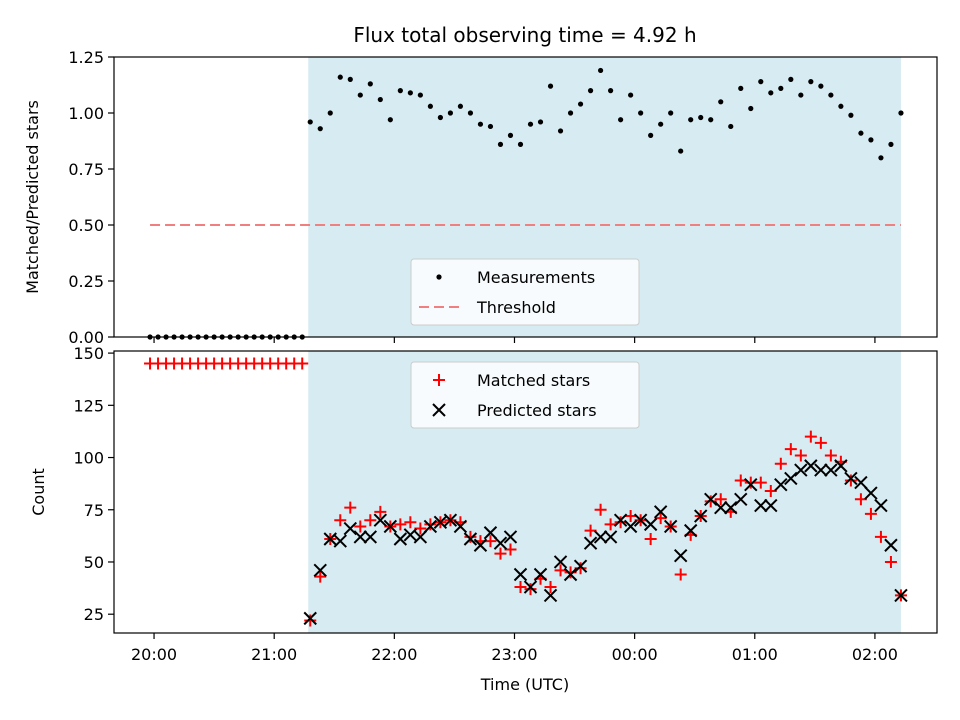 This screenshot has height=720, width=960. I want to click on y-tick-label: 50, so click(94, 562).